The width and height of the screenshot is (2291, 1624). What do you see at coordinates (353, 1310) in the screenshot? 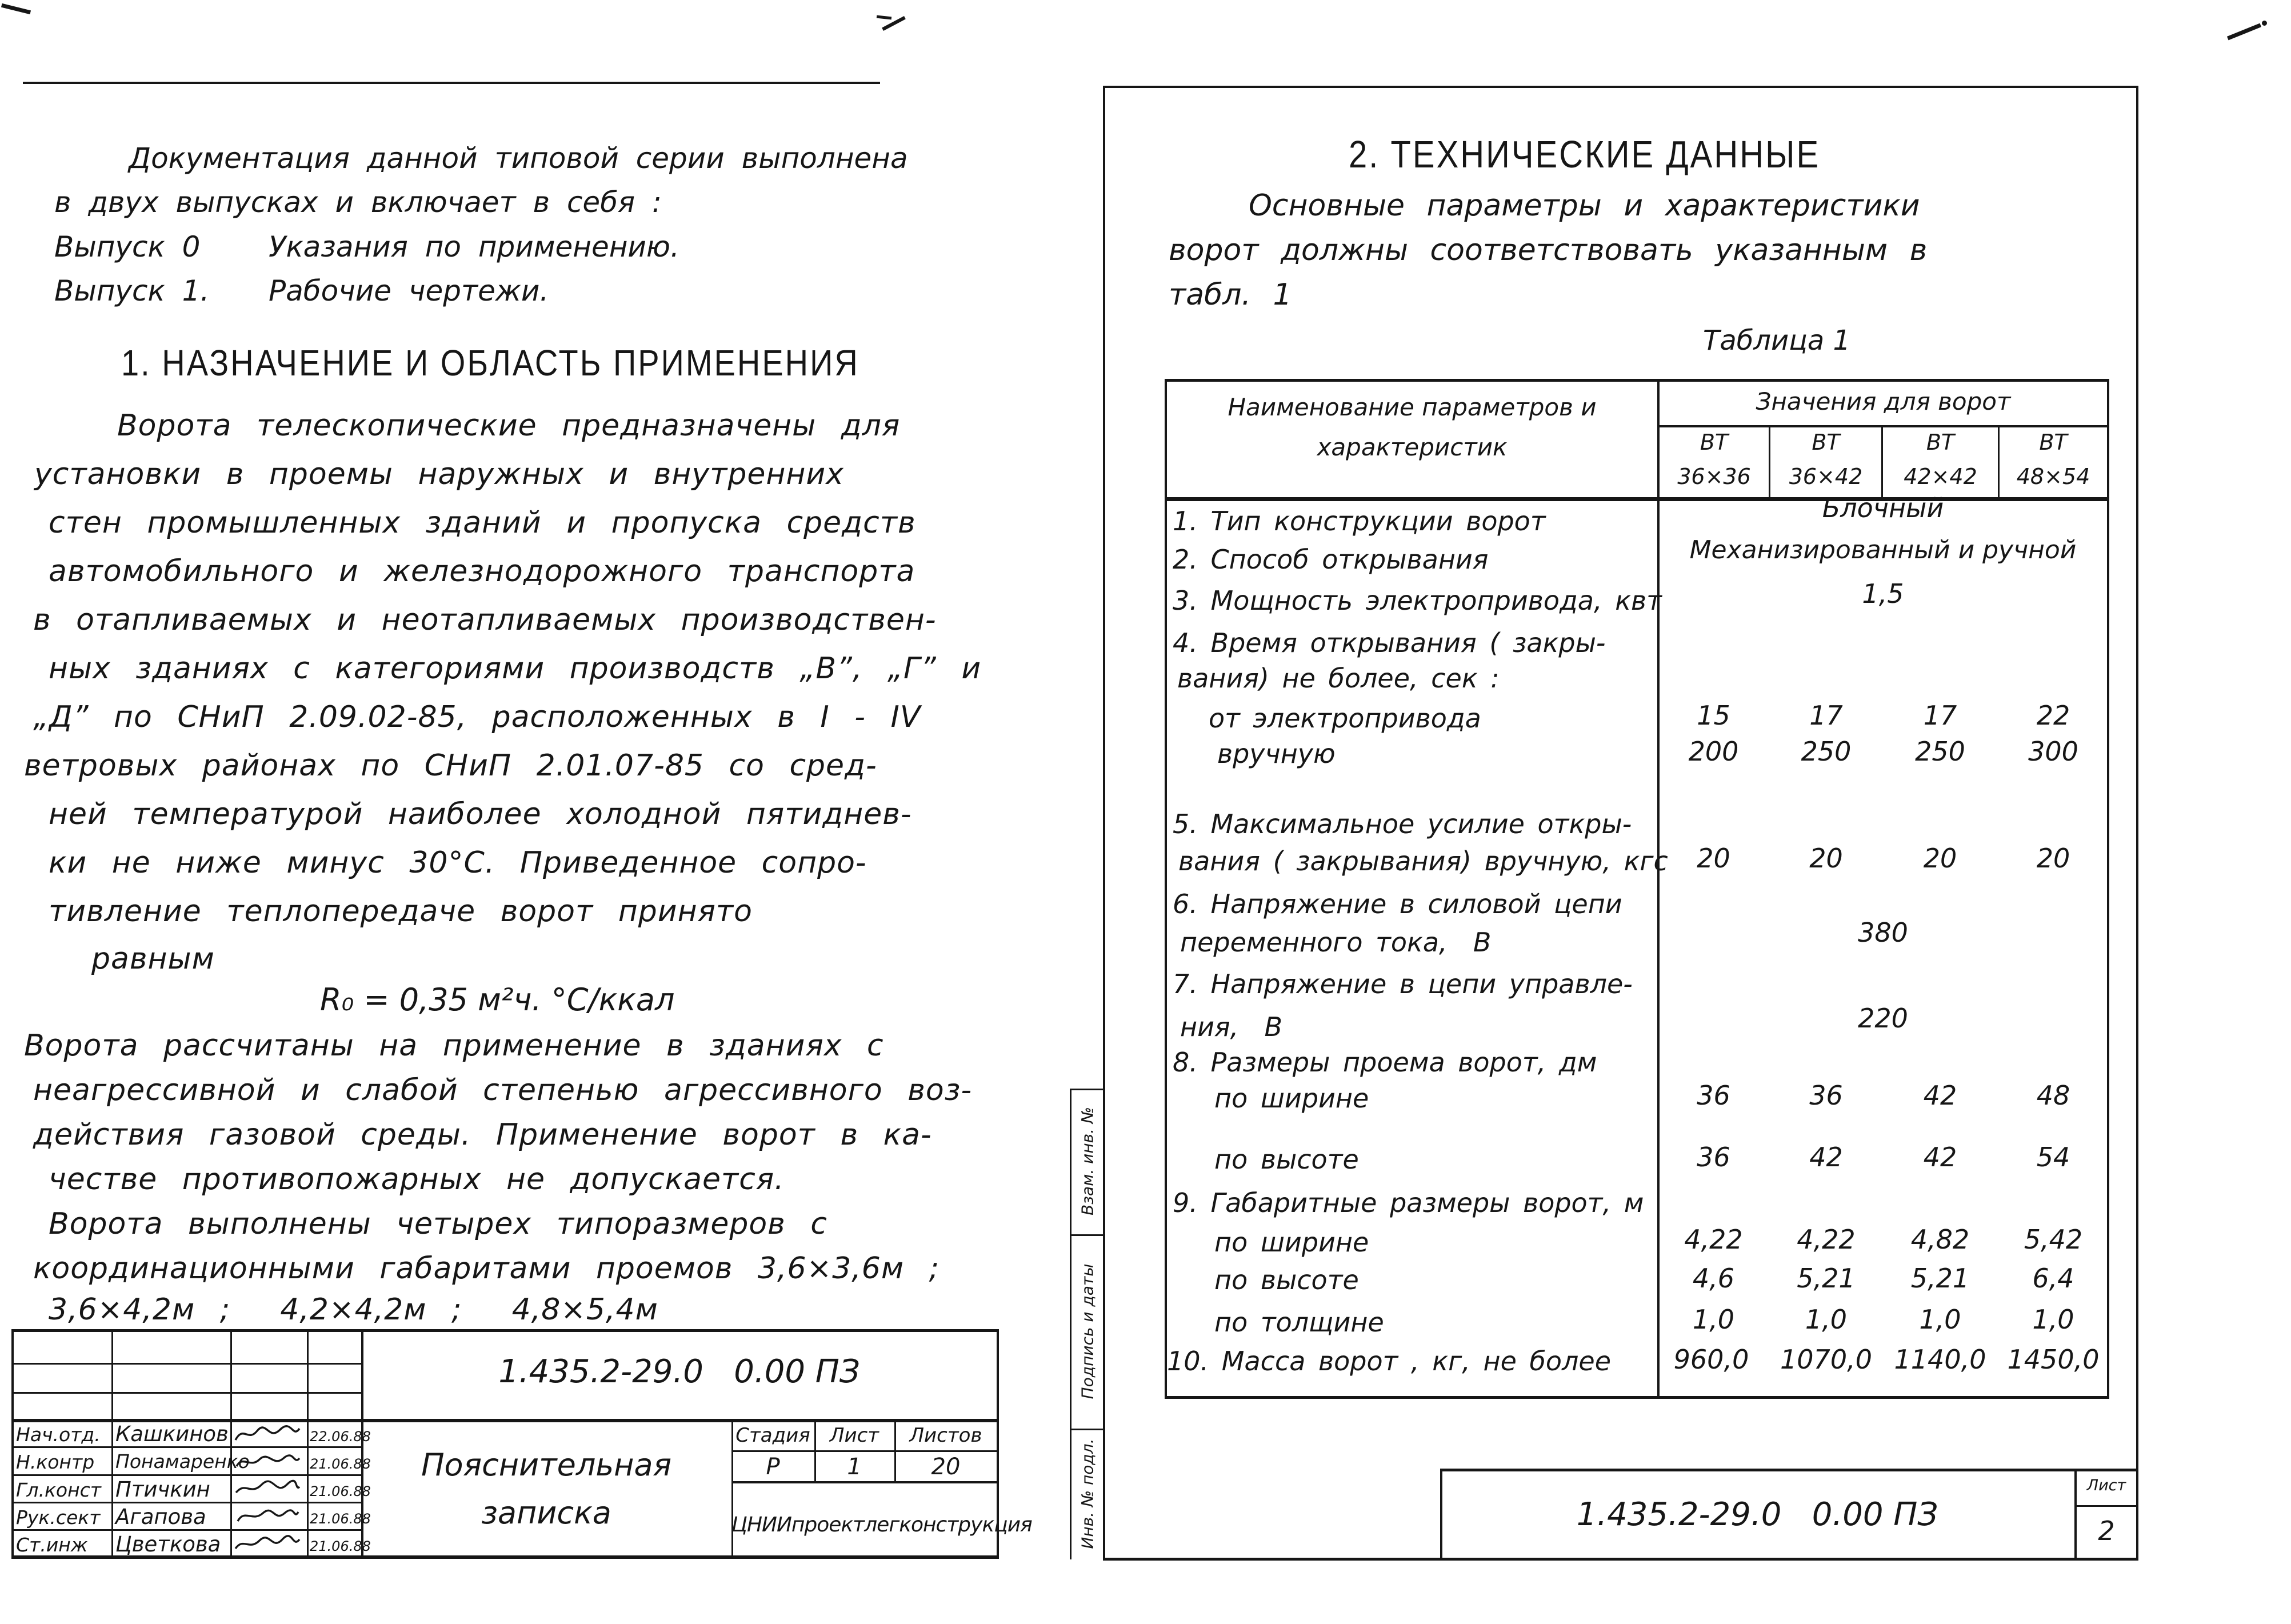
I see `para2-line: 3,6×4,2м ; 4,2×4,2м ; 4,8×5,4м` at bounding box center [353, 1310].